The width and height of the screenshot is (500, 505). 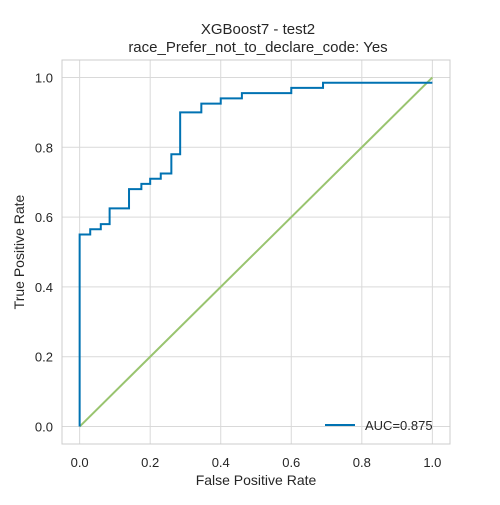 I want to click on x-tick-label: 1.0, so click(x=432, y=462).